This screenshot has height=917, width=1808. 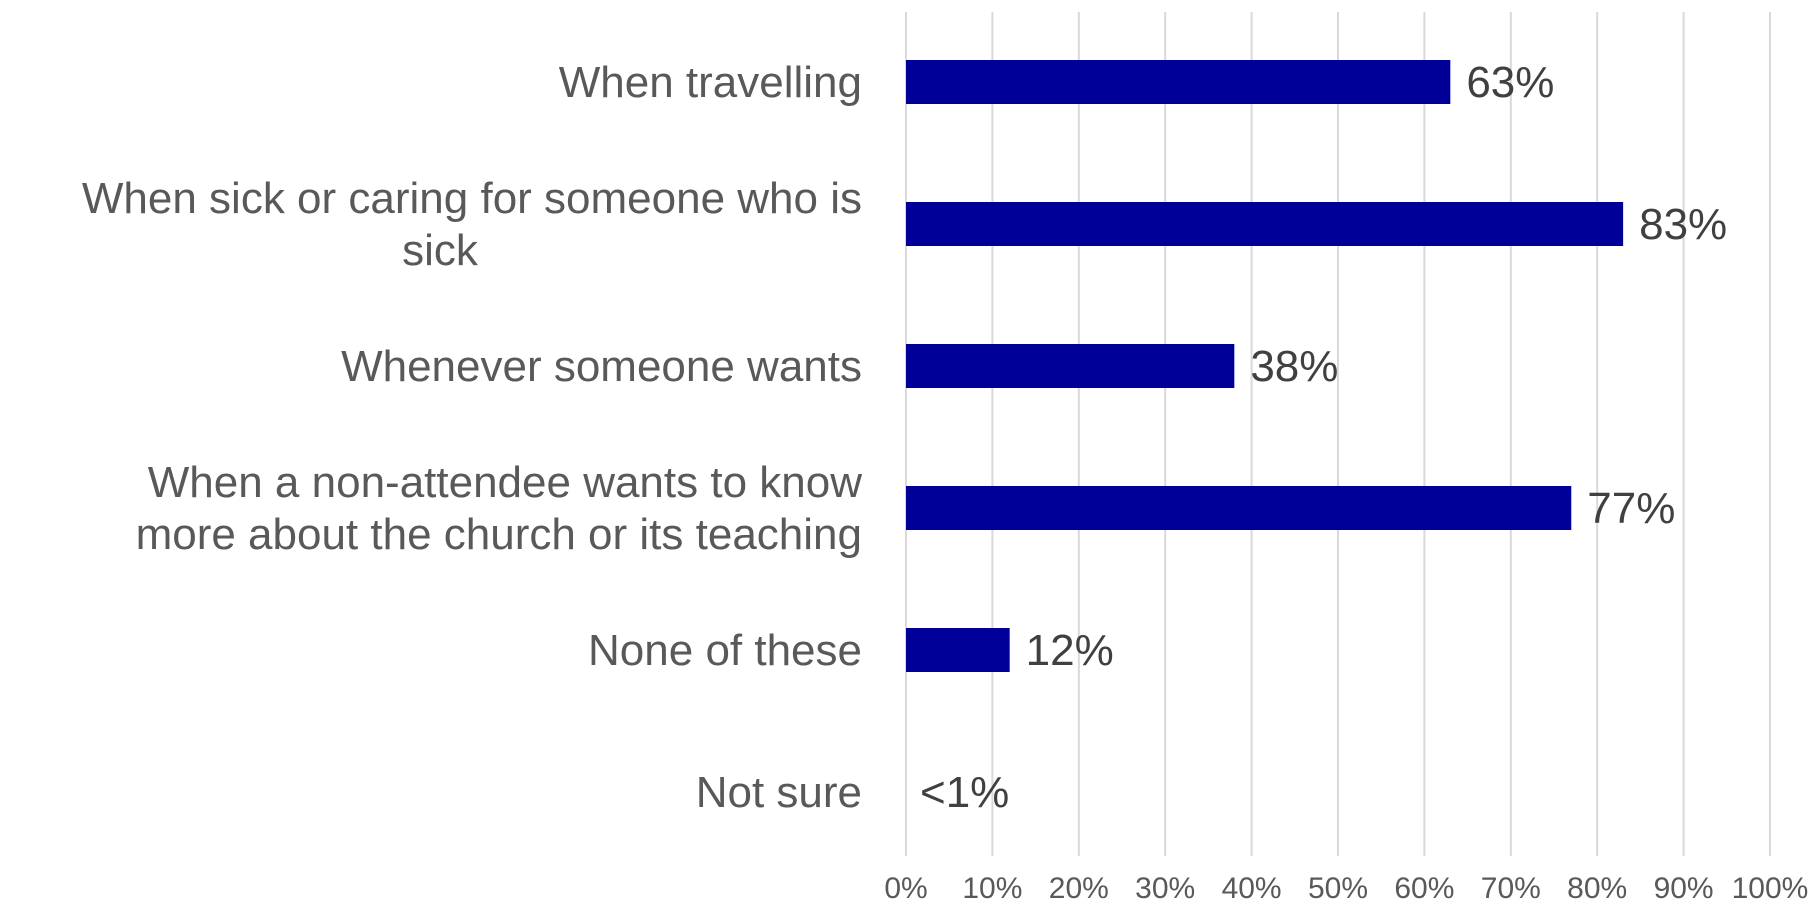 What do you see at coordinates (472, 198) in the screenshot?
I see `category-label: When sick or caring for someone who is` at bounding box center [472, 198].